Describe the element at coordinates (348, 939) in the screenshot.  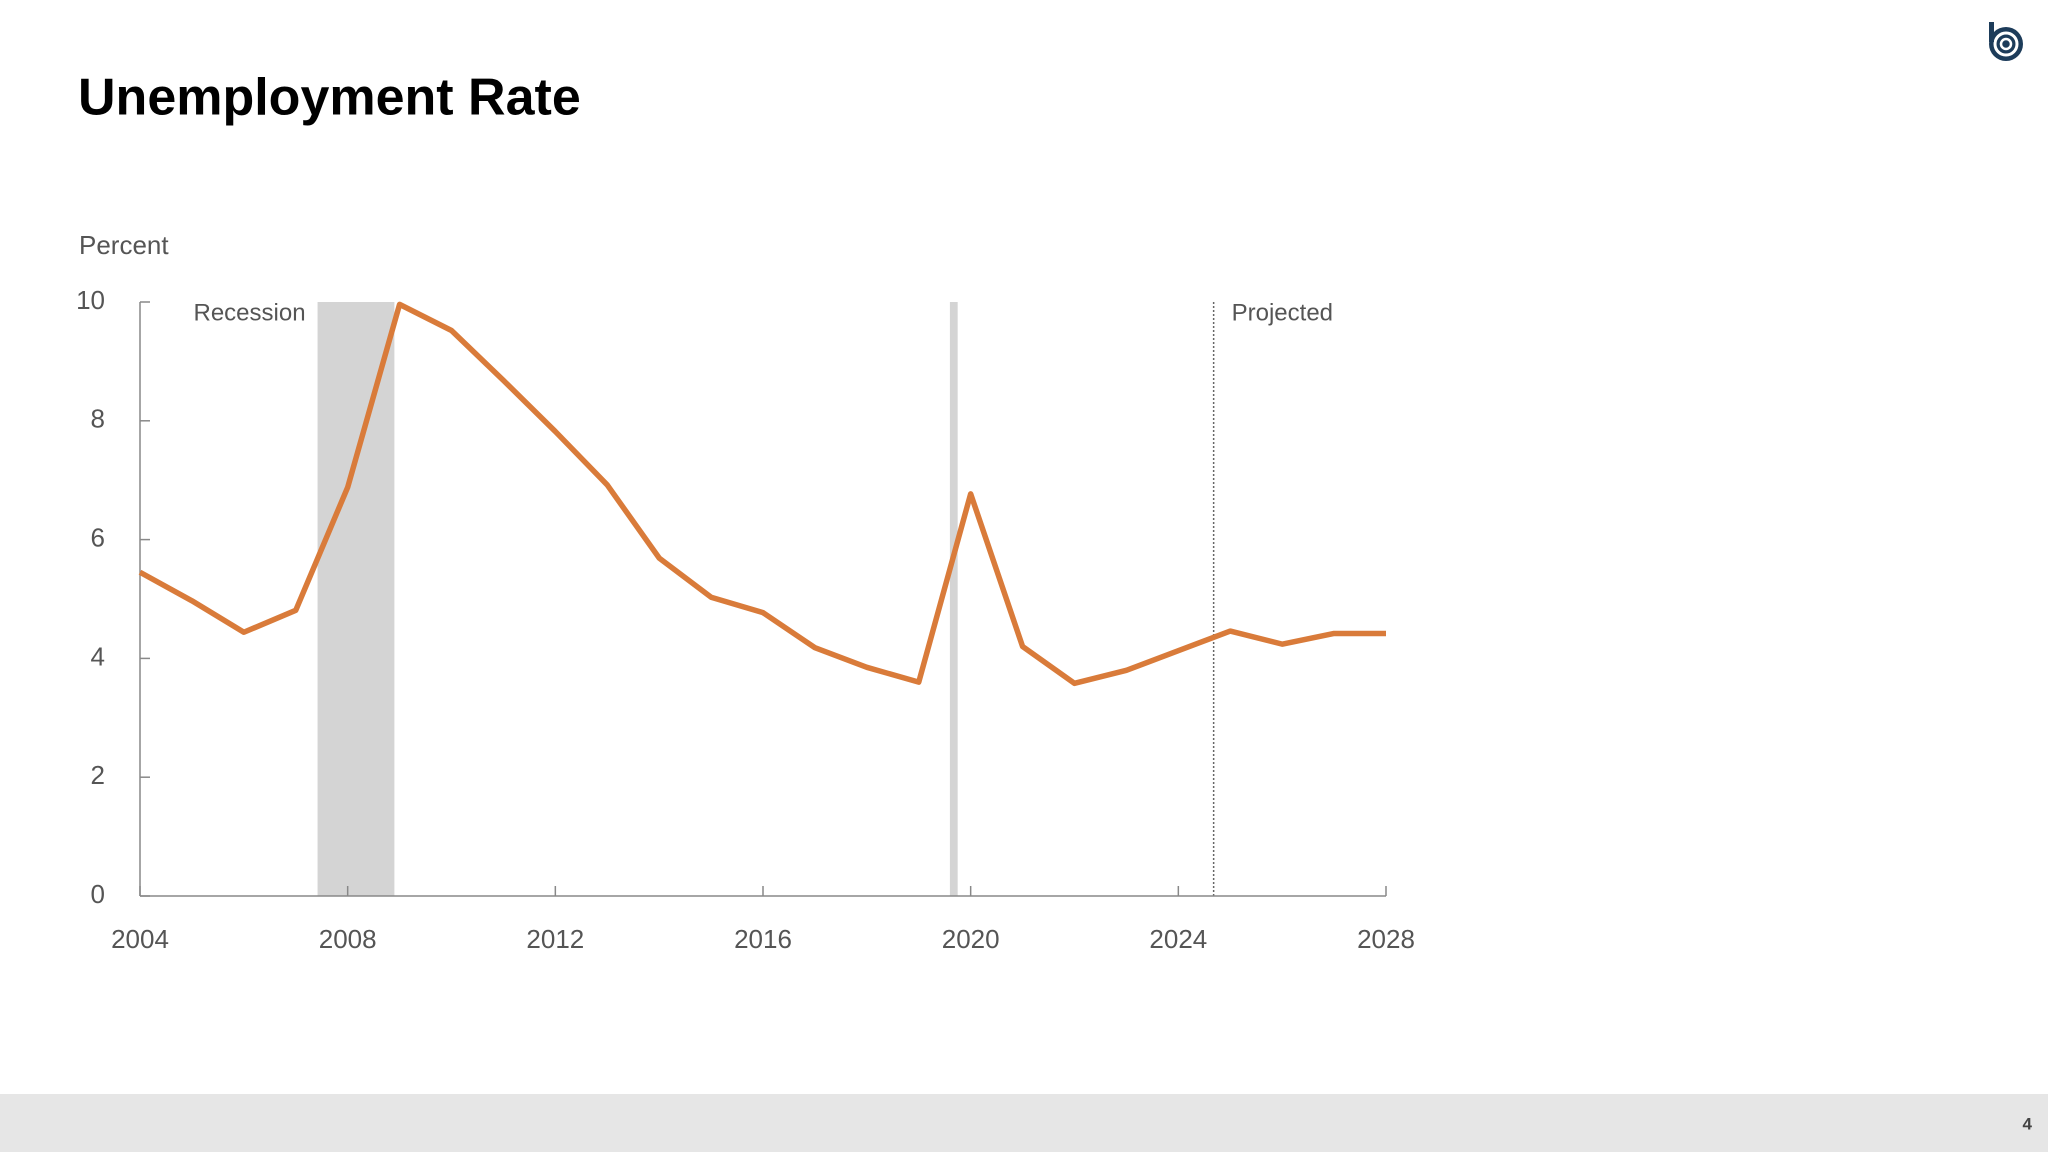
I see `x-tick-label: 2008` at that location.